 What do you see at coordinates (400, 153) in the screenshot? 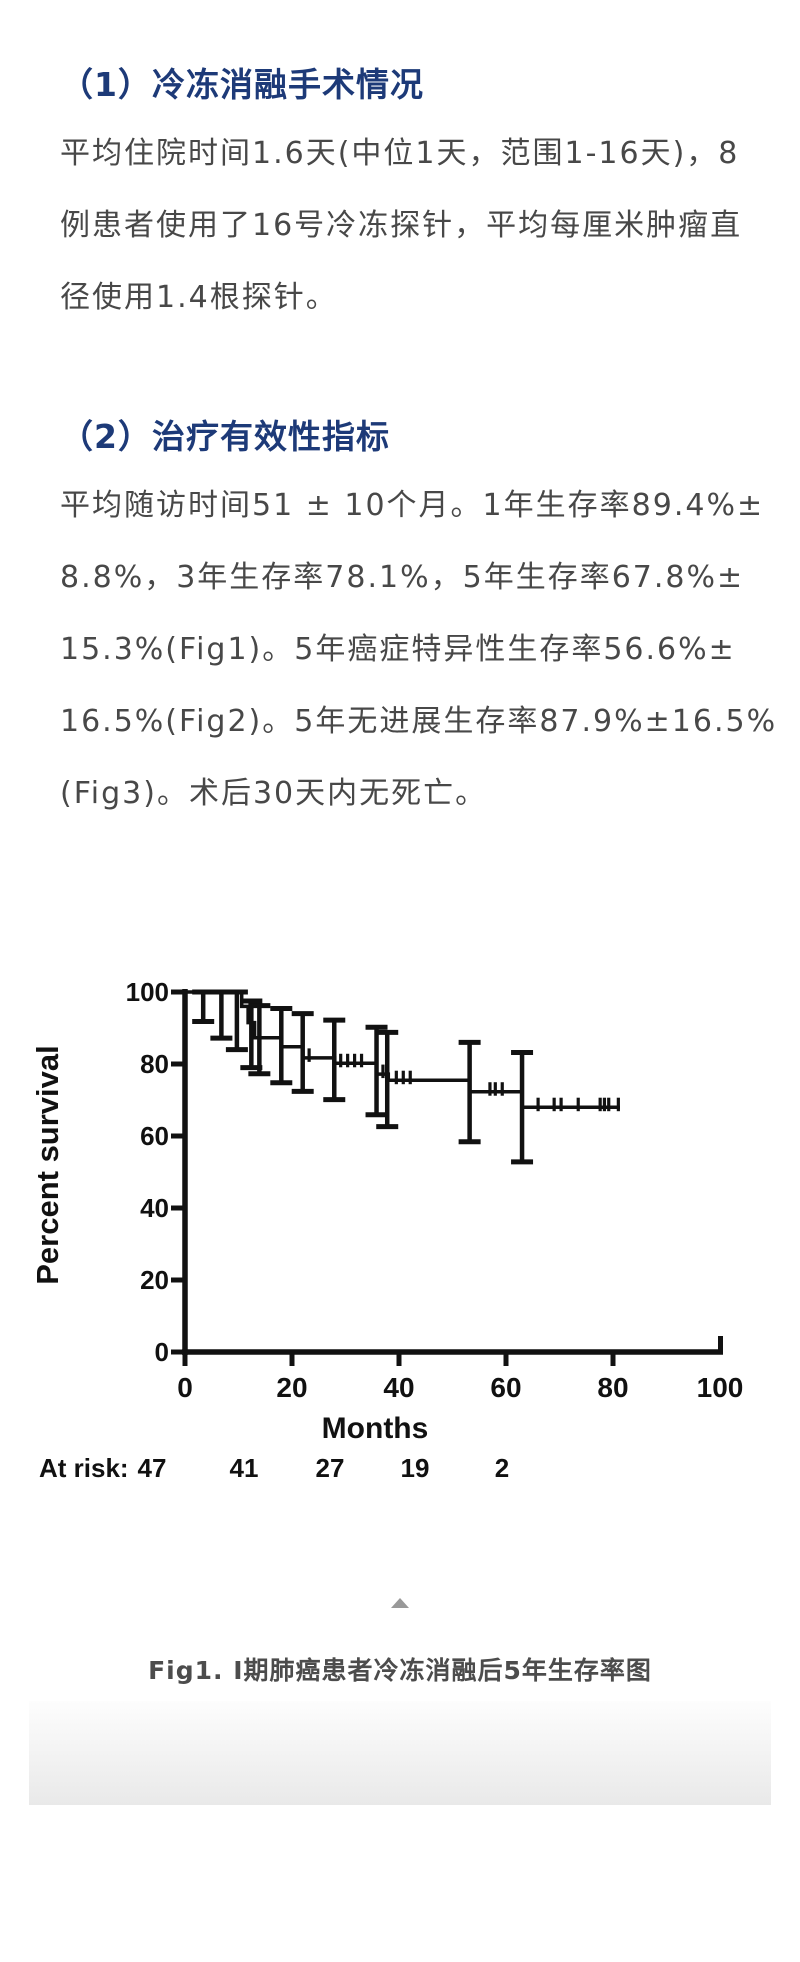
I see `text-line: 平均住院时间1.6天(中位1天，范围1-16天)，8` at bounding box center [400, 153].